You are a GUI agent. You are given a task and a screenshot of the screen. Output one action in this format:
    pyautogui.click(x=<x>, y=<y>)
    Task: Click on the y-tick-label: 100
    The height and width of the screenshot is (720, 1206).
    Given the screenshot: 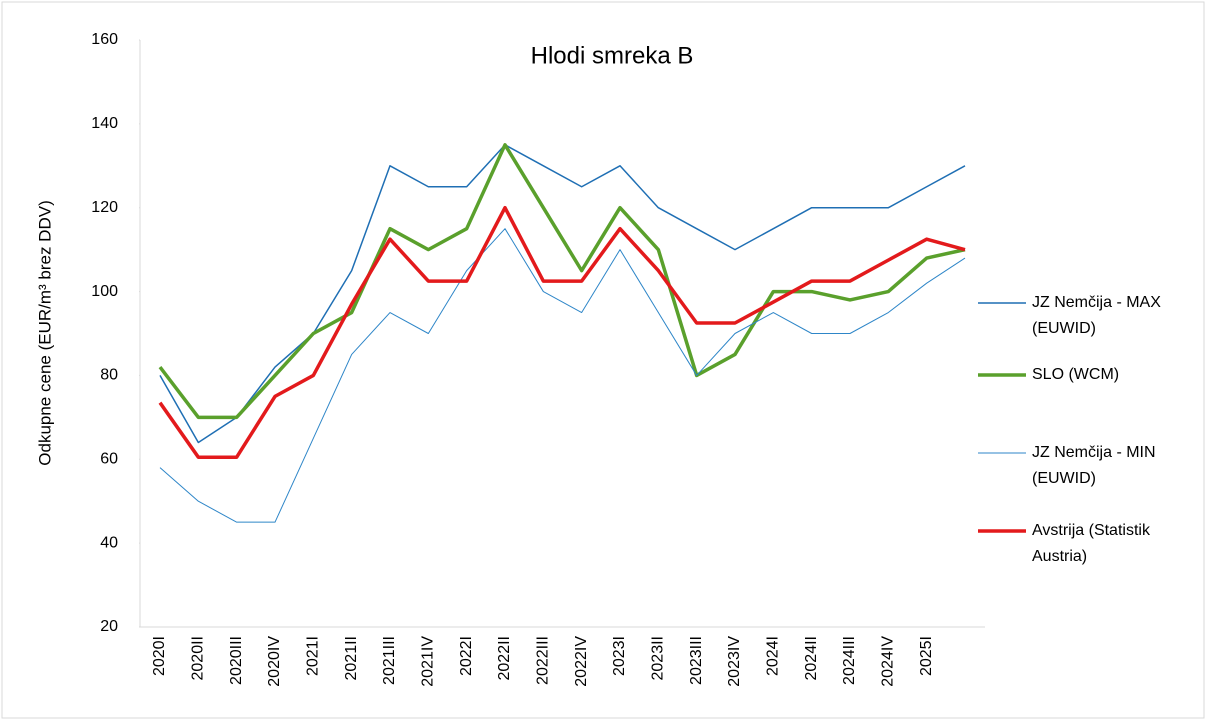 What is the action you would take?
    pyautogui.click(x=104, y=291)
    